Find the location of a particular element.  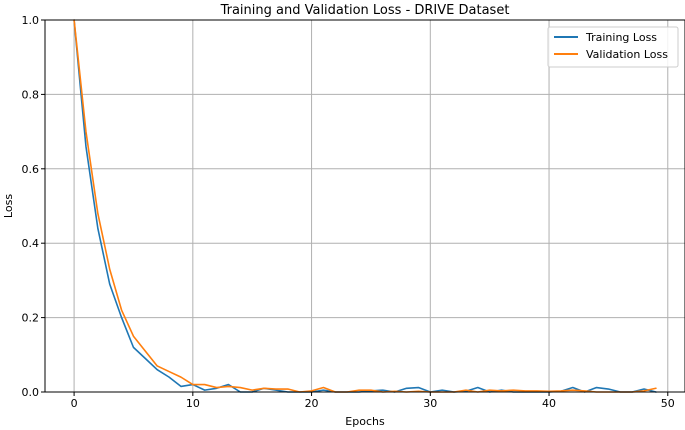

x-tick-label: 30 is located at coordinates (430, 403).